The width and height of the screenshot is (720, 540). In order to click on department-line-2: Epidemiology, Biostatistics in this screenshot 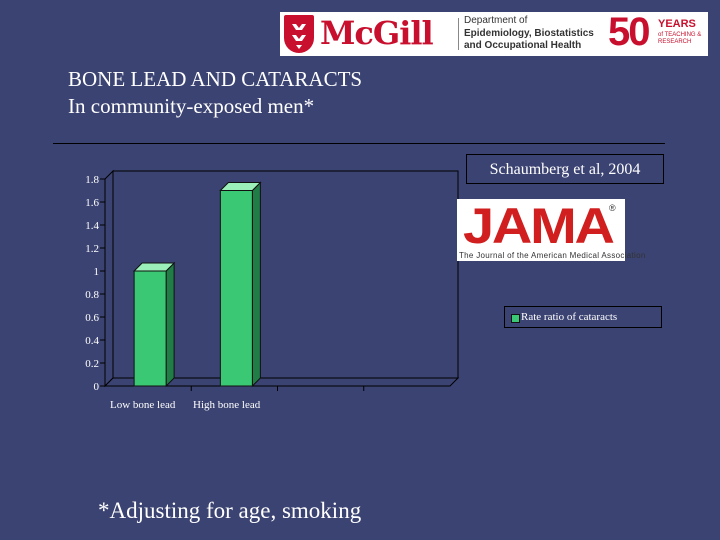, I will do `click(529, 33)`.